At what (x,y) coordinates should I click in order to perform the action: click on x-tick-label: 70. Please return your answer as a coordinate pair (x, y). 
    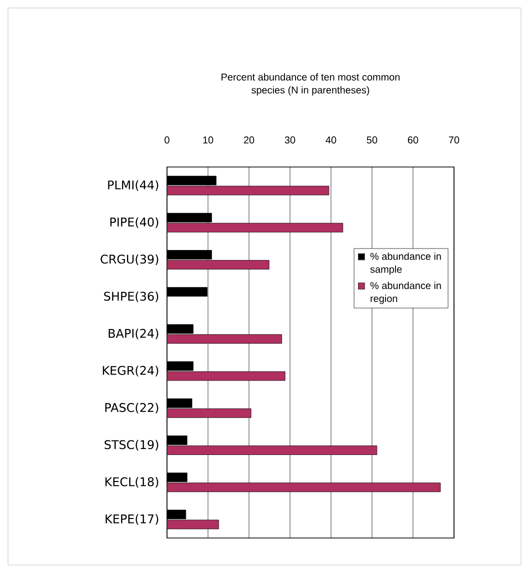
    Looking at the image, I should click on (454, 140).